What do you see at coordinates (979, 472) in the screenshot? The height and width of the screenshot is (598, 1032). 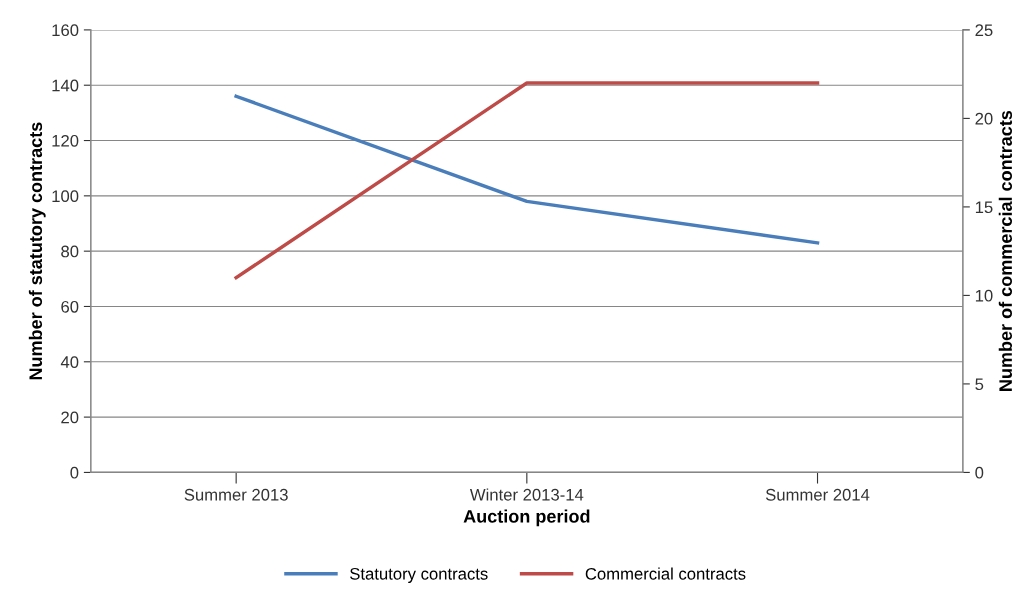 I see `y2-tick-label: 0` at bounding box center [979, 472].